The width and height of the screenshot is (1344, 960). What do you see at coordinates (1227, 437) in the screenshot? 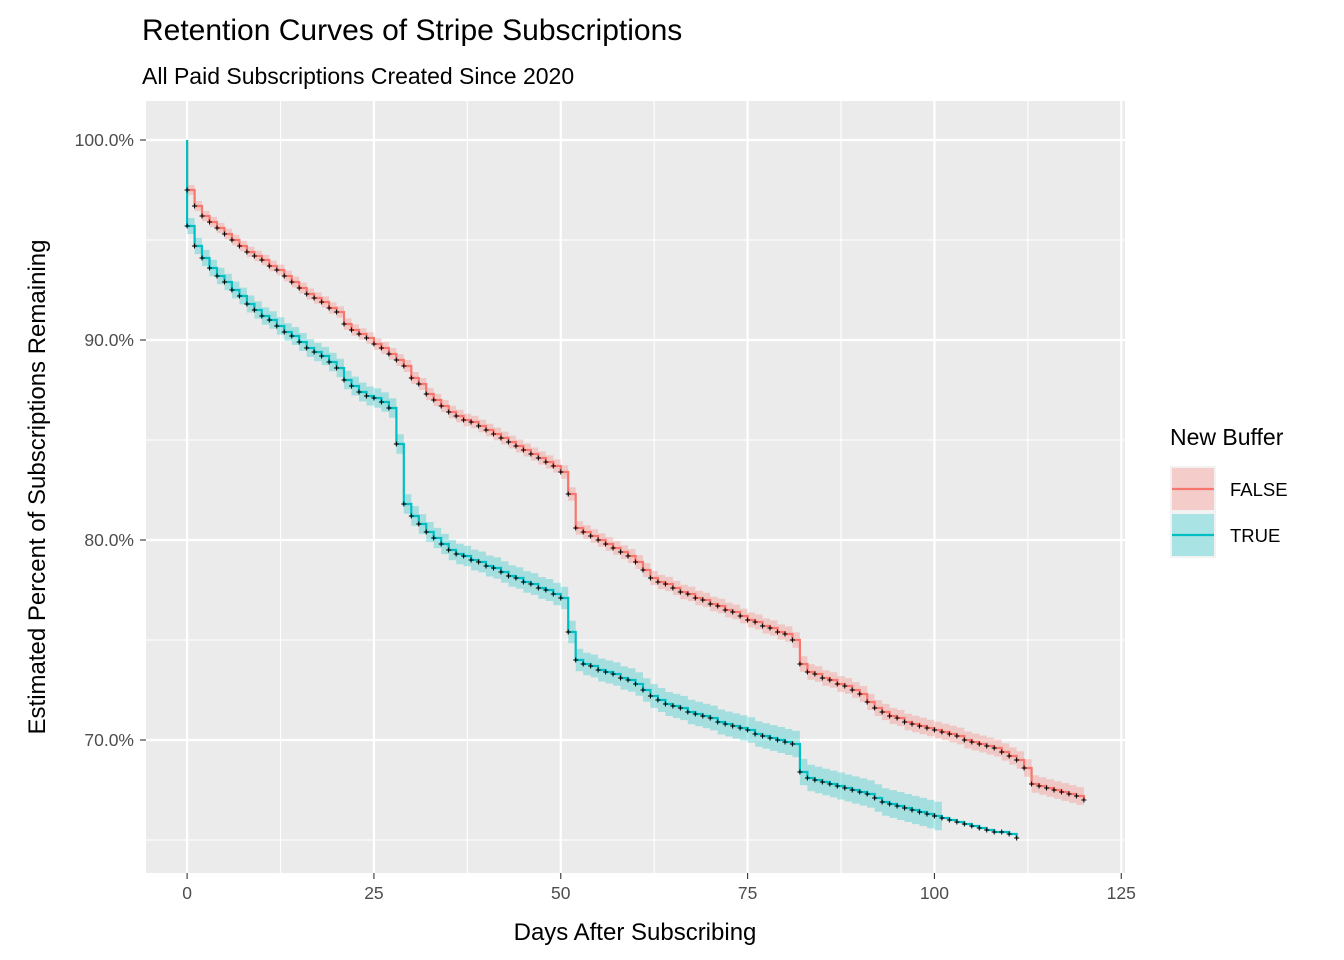
I see `legend-title: New Buffer` at bounding box center [1227, 437].